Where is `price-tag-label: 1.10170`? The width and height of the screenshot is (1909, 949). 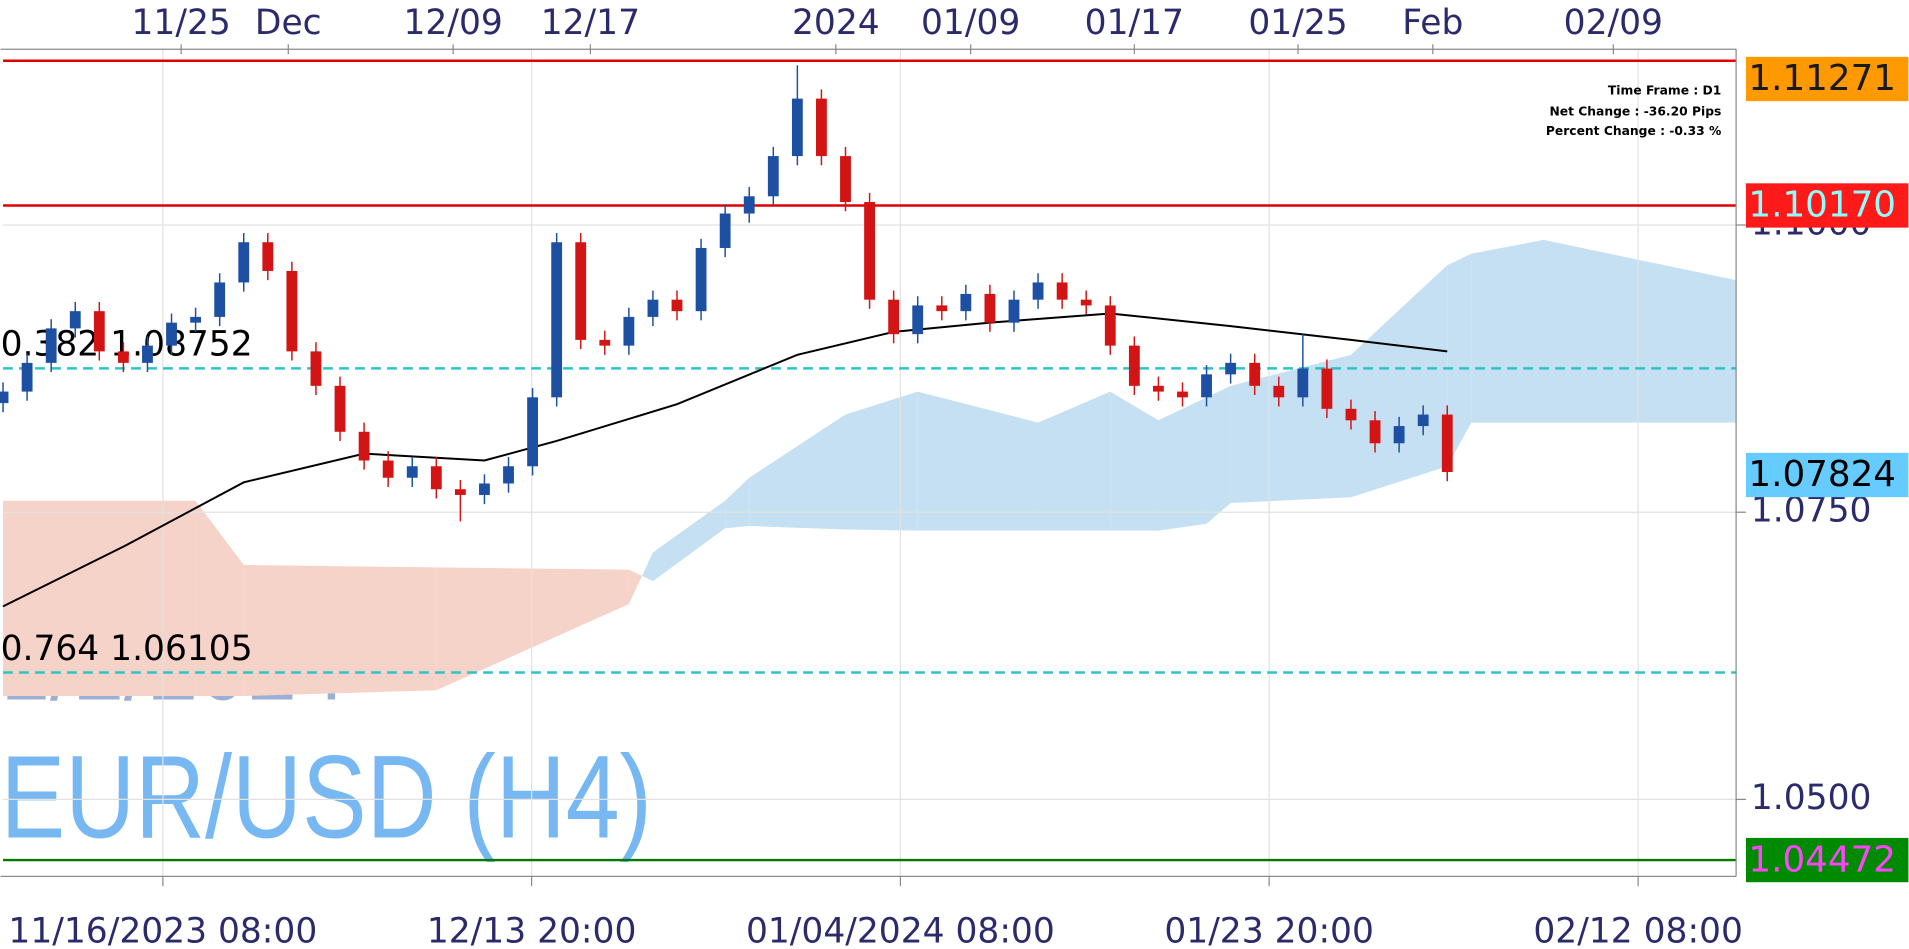 price-tag-label: 1.10170 is located at coordinates (1822, 205).